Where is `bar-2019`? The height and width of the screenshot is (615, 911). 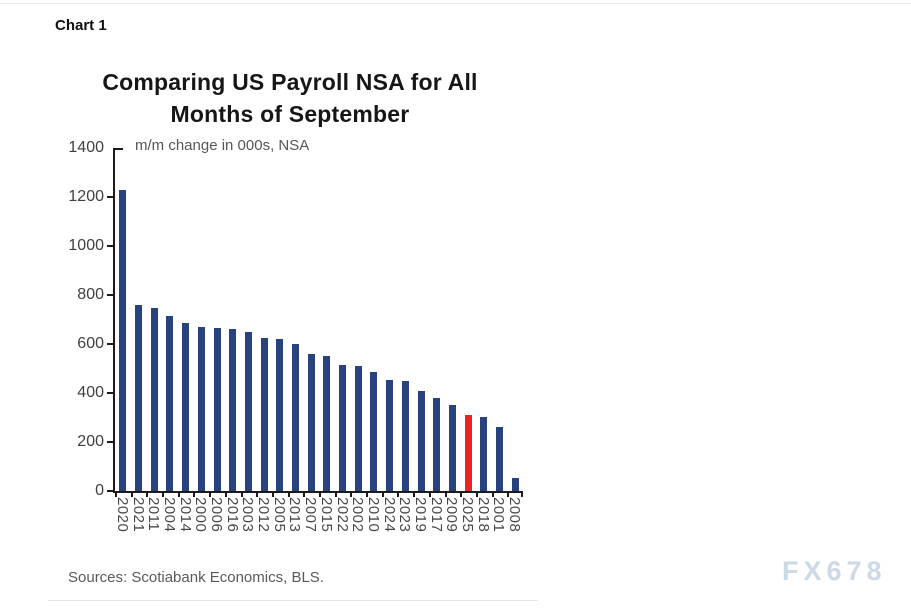
bar-2019 is located at coordinates (421, 440).